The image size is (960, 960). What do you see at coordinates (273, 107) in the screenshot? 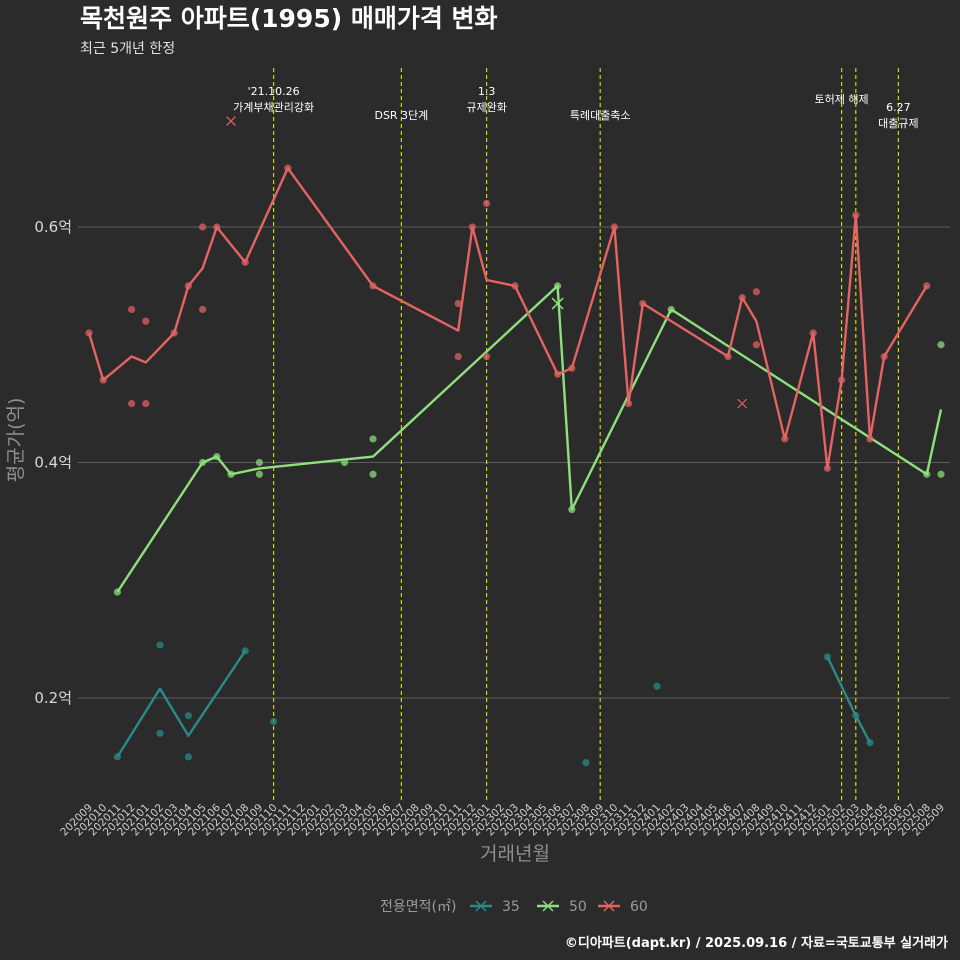
I see `event-label: 가계부채관리강화` at bounding box center [273, 107].